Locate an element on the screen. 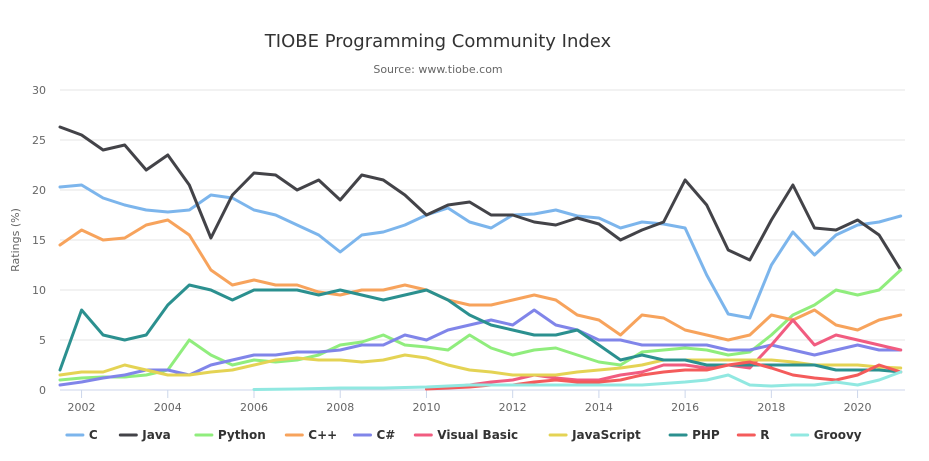 Image resolution: width=929 pixels, height=461 pixels. legend-label: JavaScript is located at coordinates (606, 435).